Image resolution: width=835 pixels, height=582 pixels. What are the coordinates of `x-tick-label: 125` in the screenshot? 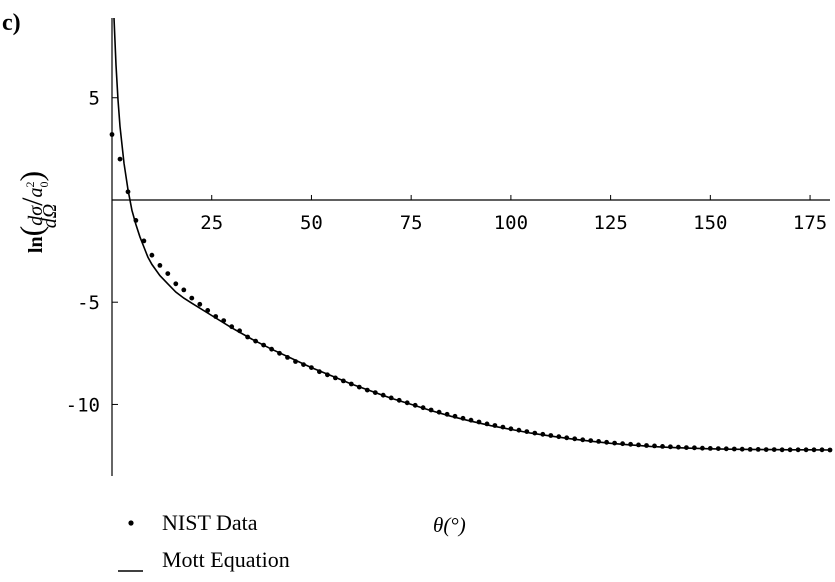 It's located at (610, 223).